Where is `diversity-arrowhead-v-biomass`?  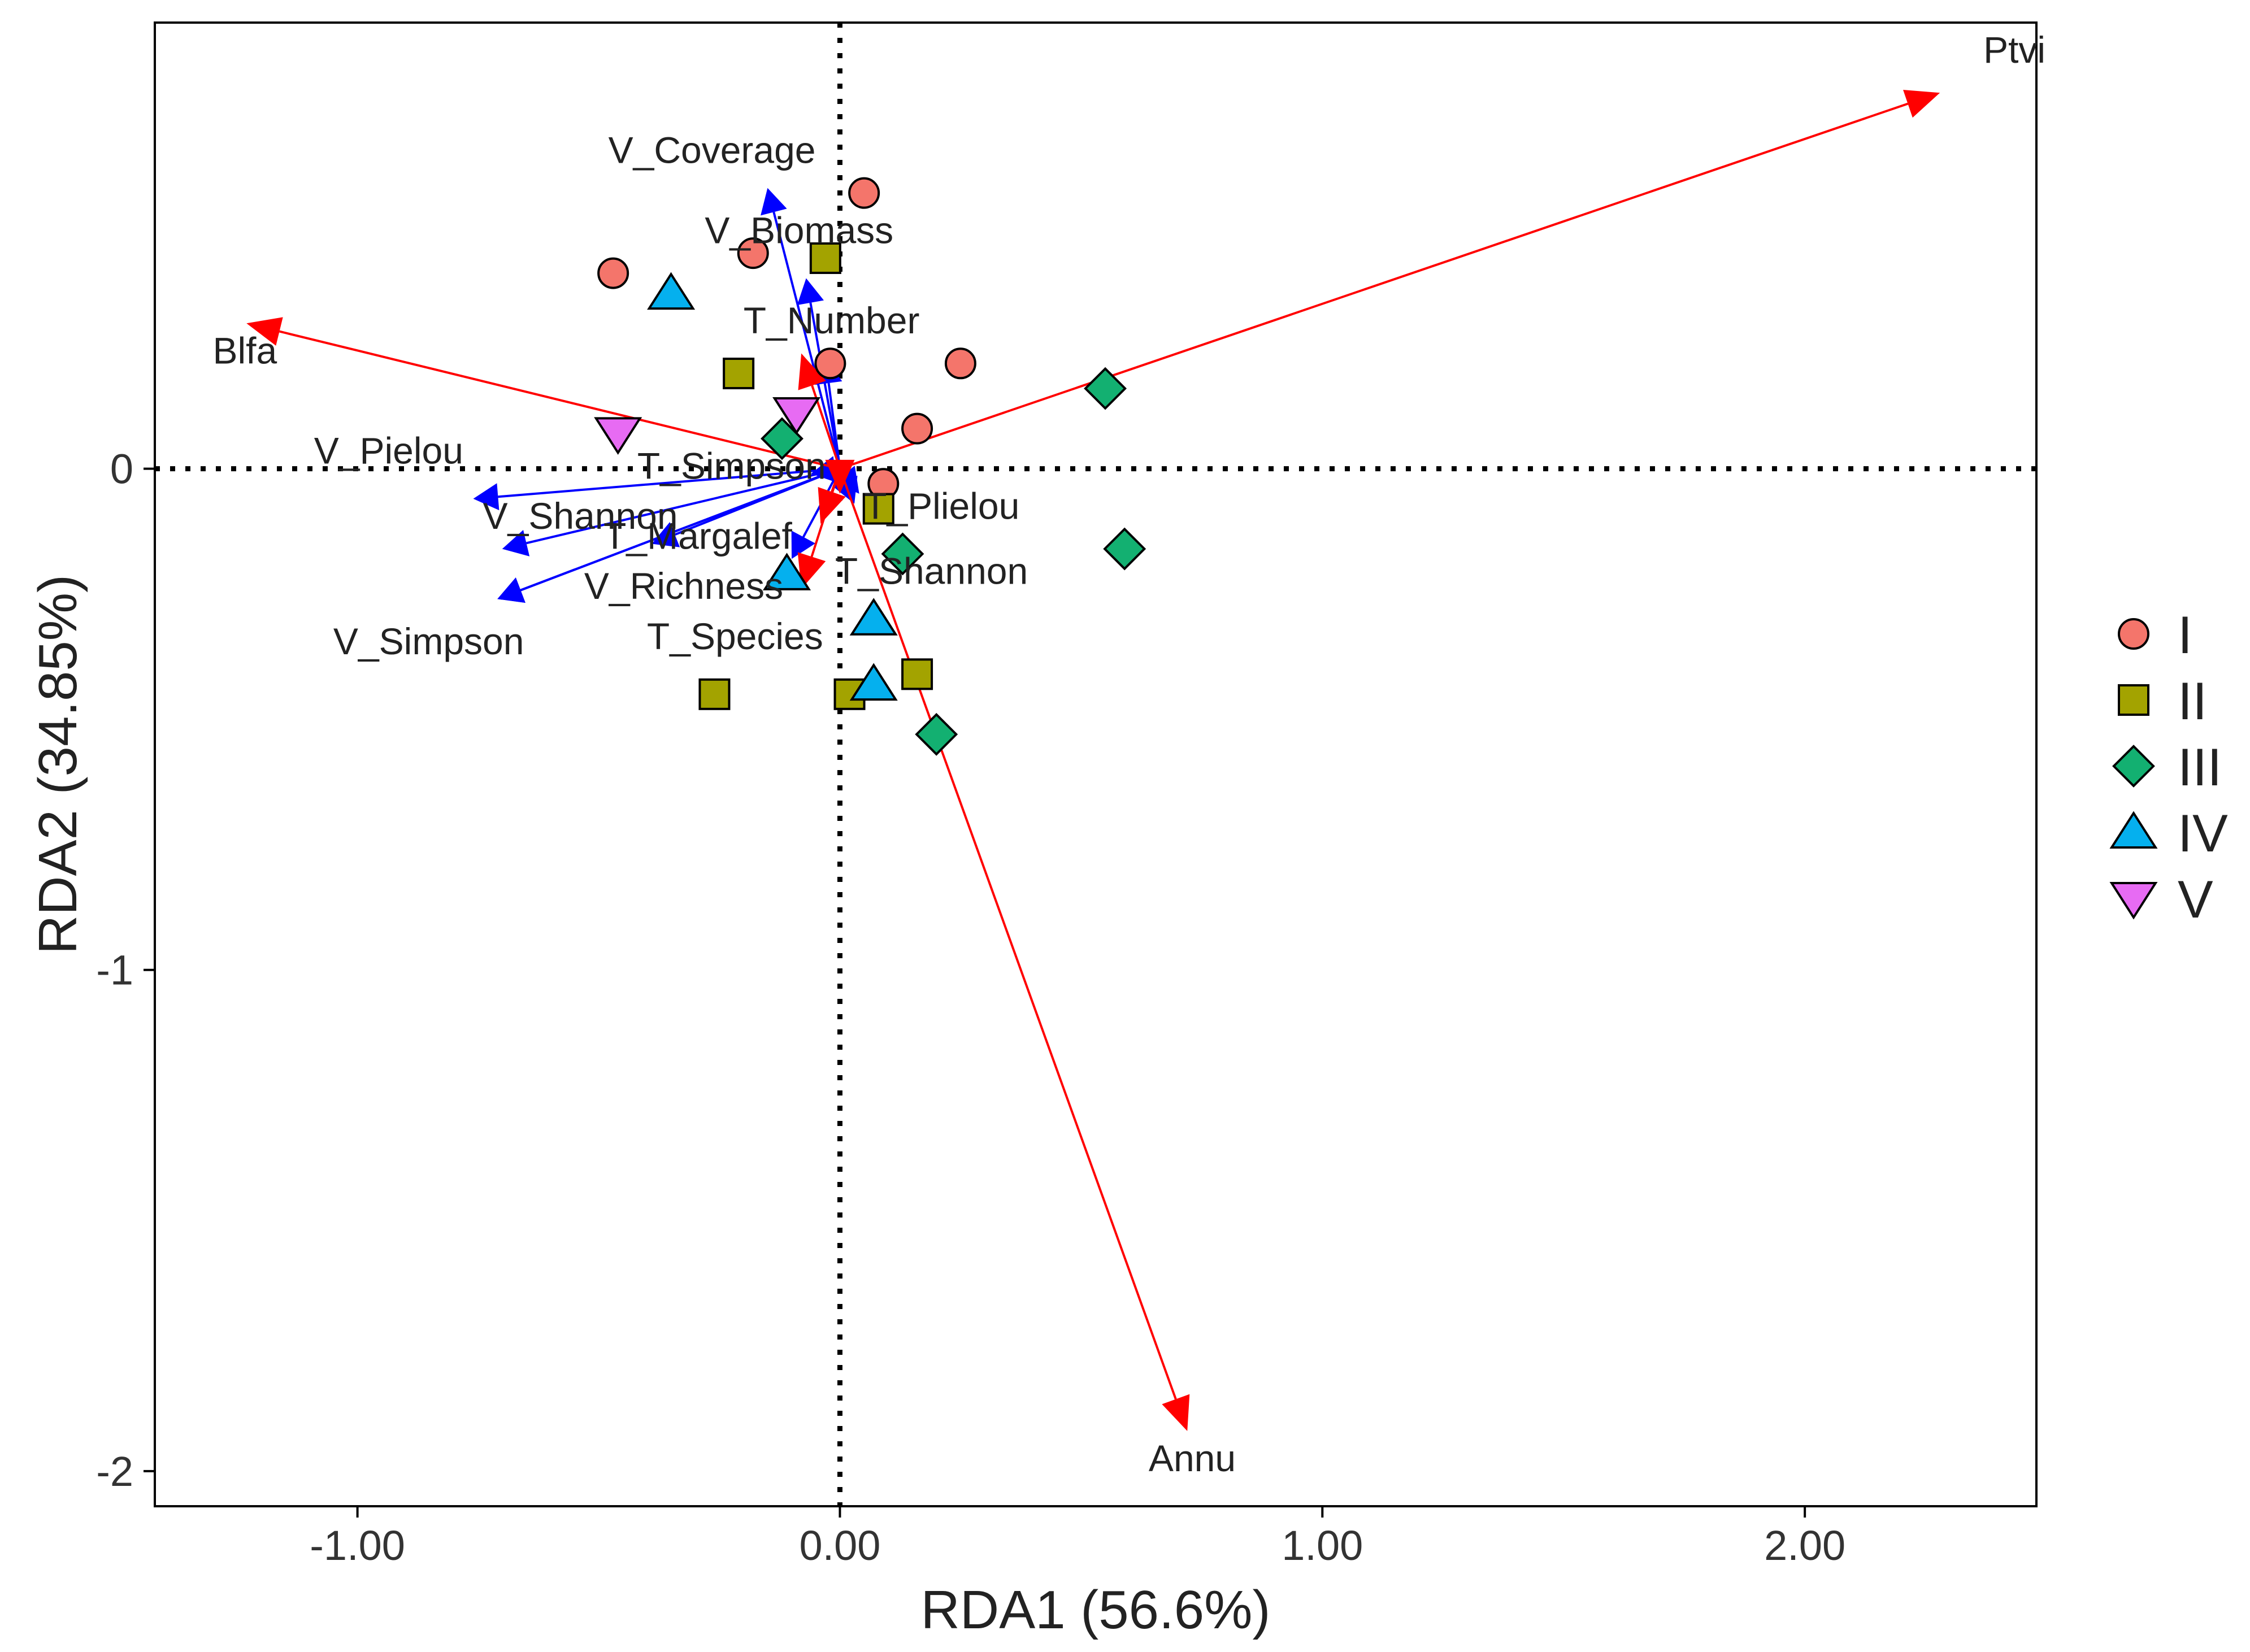 diversity-arrowhead-v-biomass is located at coordinates (810, 291).